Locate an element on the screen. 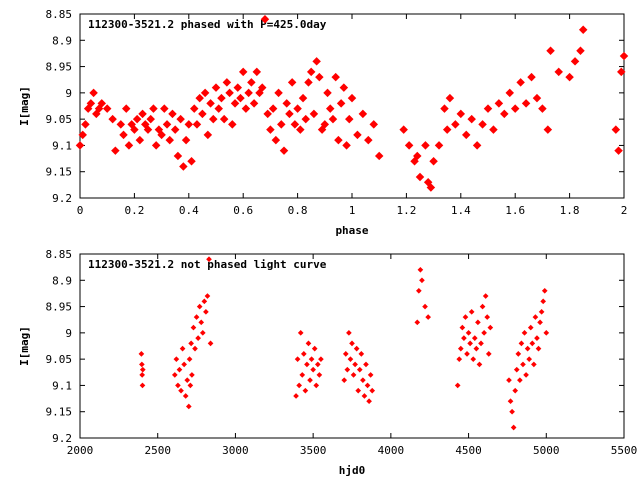 This screenshot has height=485, width=640. y-tick-label: 9.05 is located at coordinates (59, 359).